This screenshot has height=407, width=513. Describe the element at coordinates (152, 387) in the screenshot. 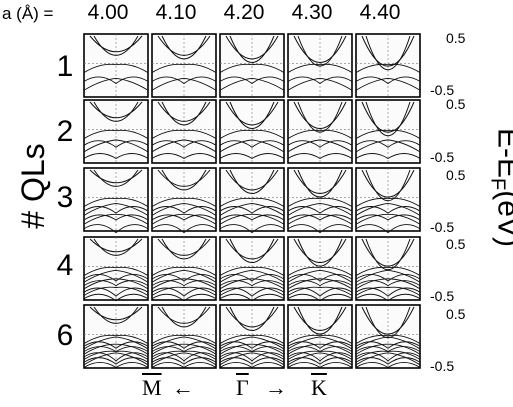

I see `k-point-M: M` at that location.